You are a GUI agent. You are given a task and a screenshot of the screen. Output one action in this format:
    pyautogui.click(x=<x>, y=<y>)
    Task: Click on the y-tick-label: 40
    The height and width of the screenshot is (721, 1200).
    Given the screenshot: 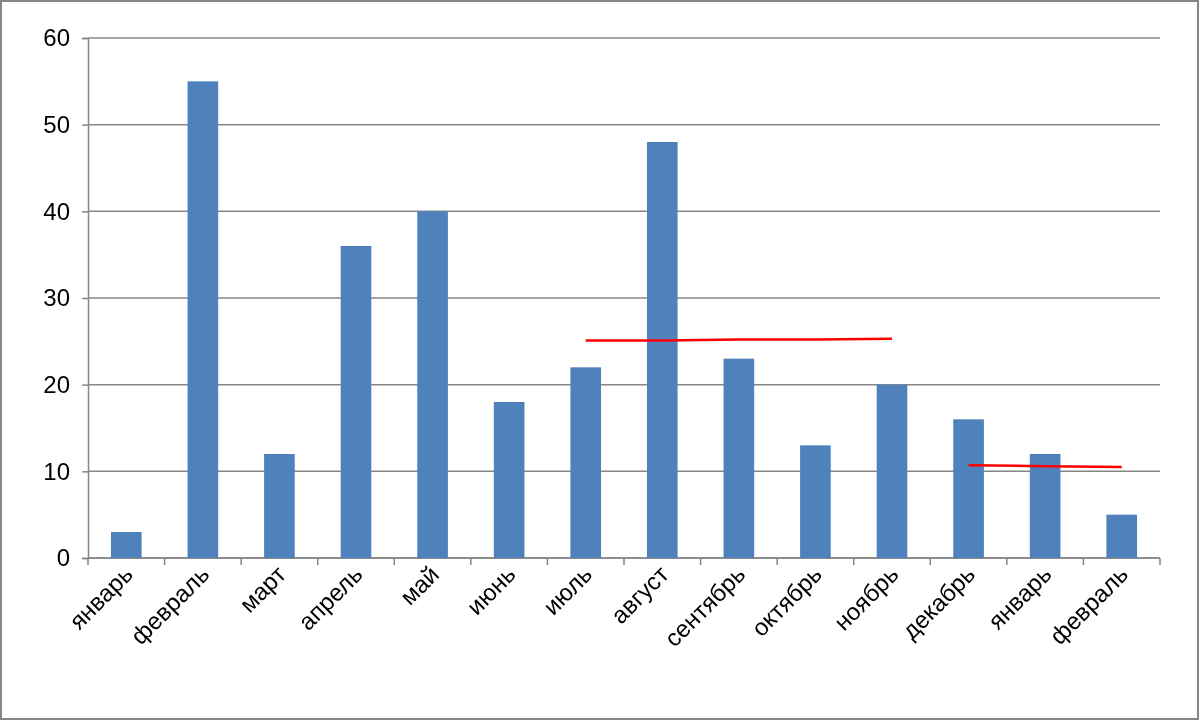 What is the action you would take?
    pyautogui.click(x=56, y=211)
    